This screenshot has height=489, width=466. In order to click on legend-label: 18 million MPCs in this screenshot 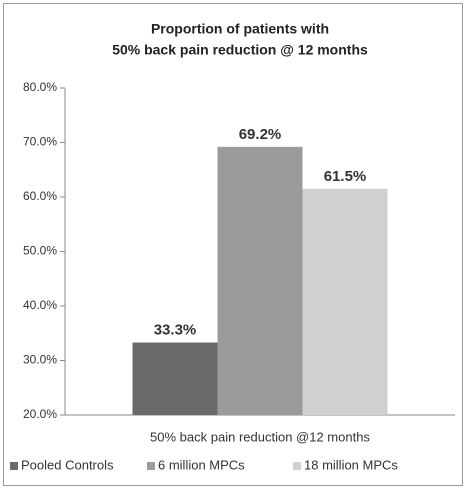, I will do `click(351, 464)`.